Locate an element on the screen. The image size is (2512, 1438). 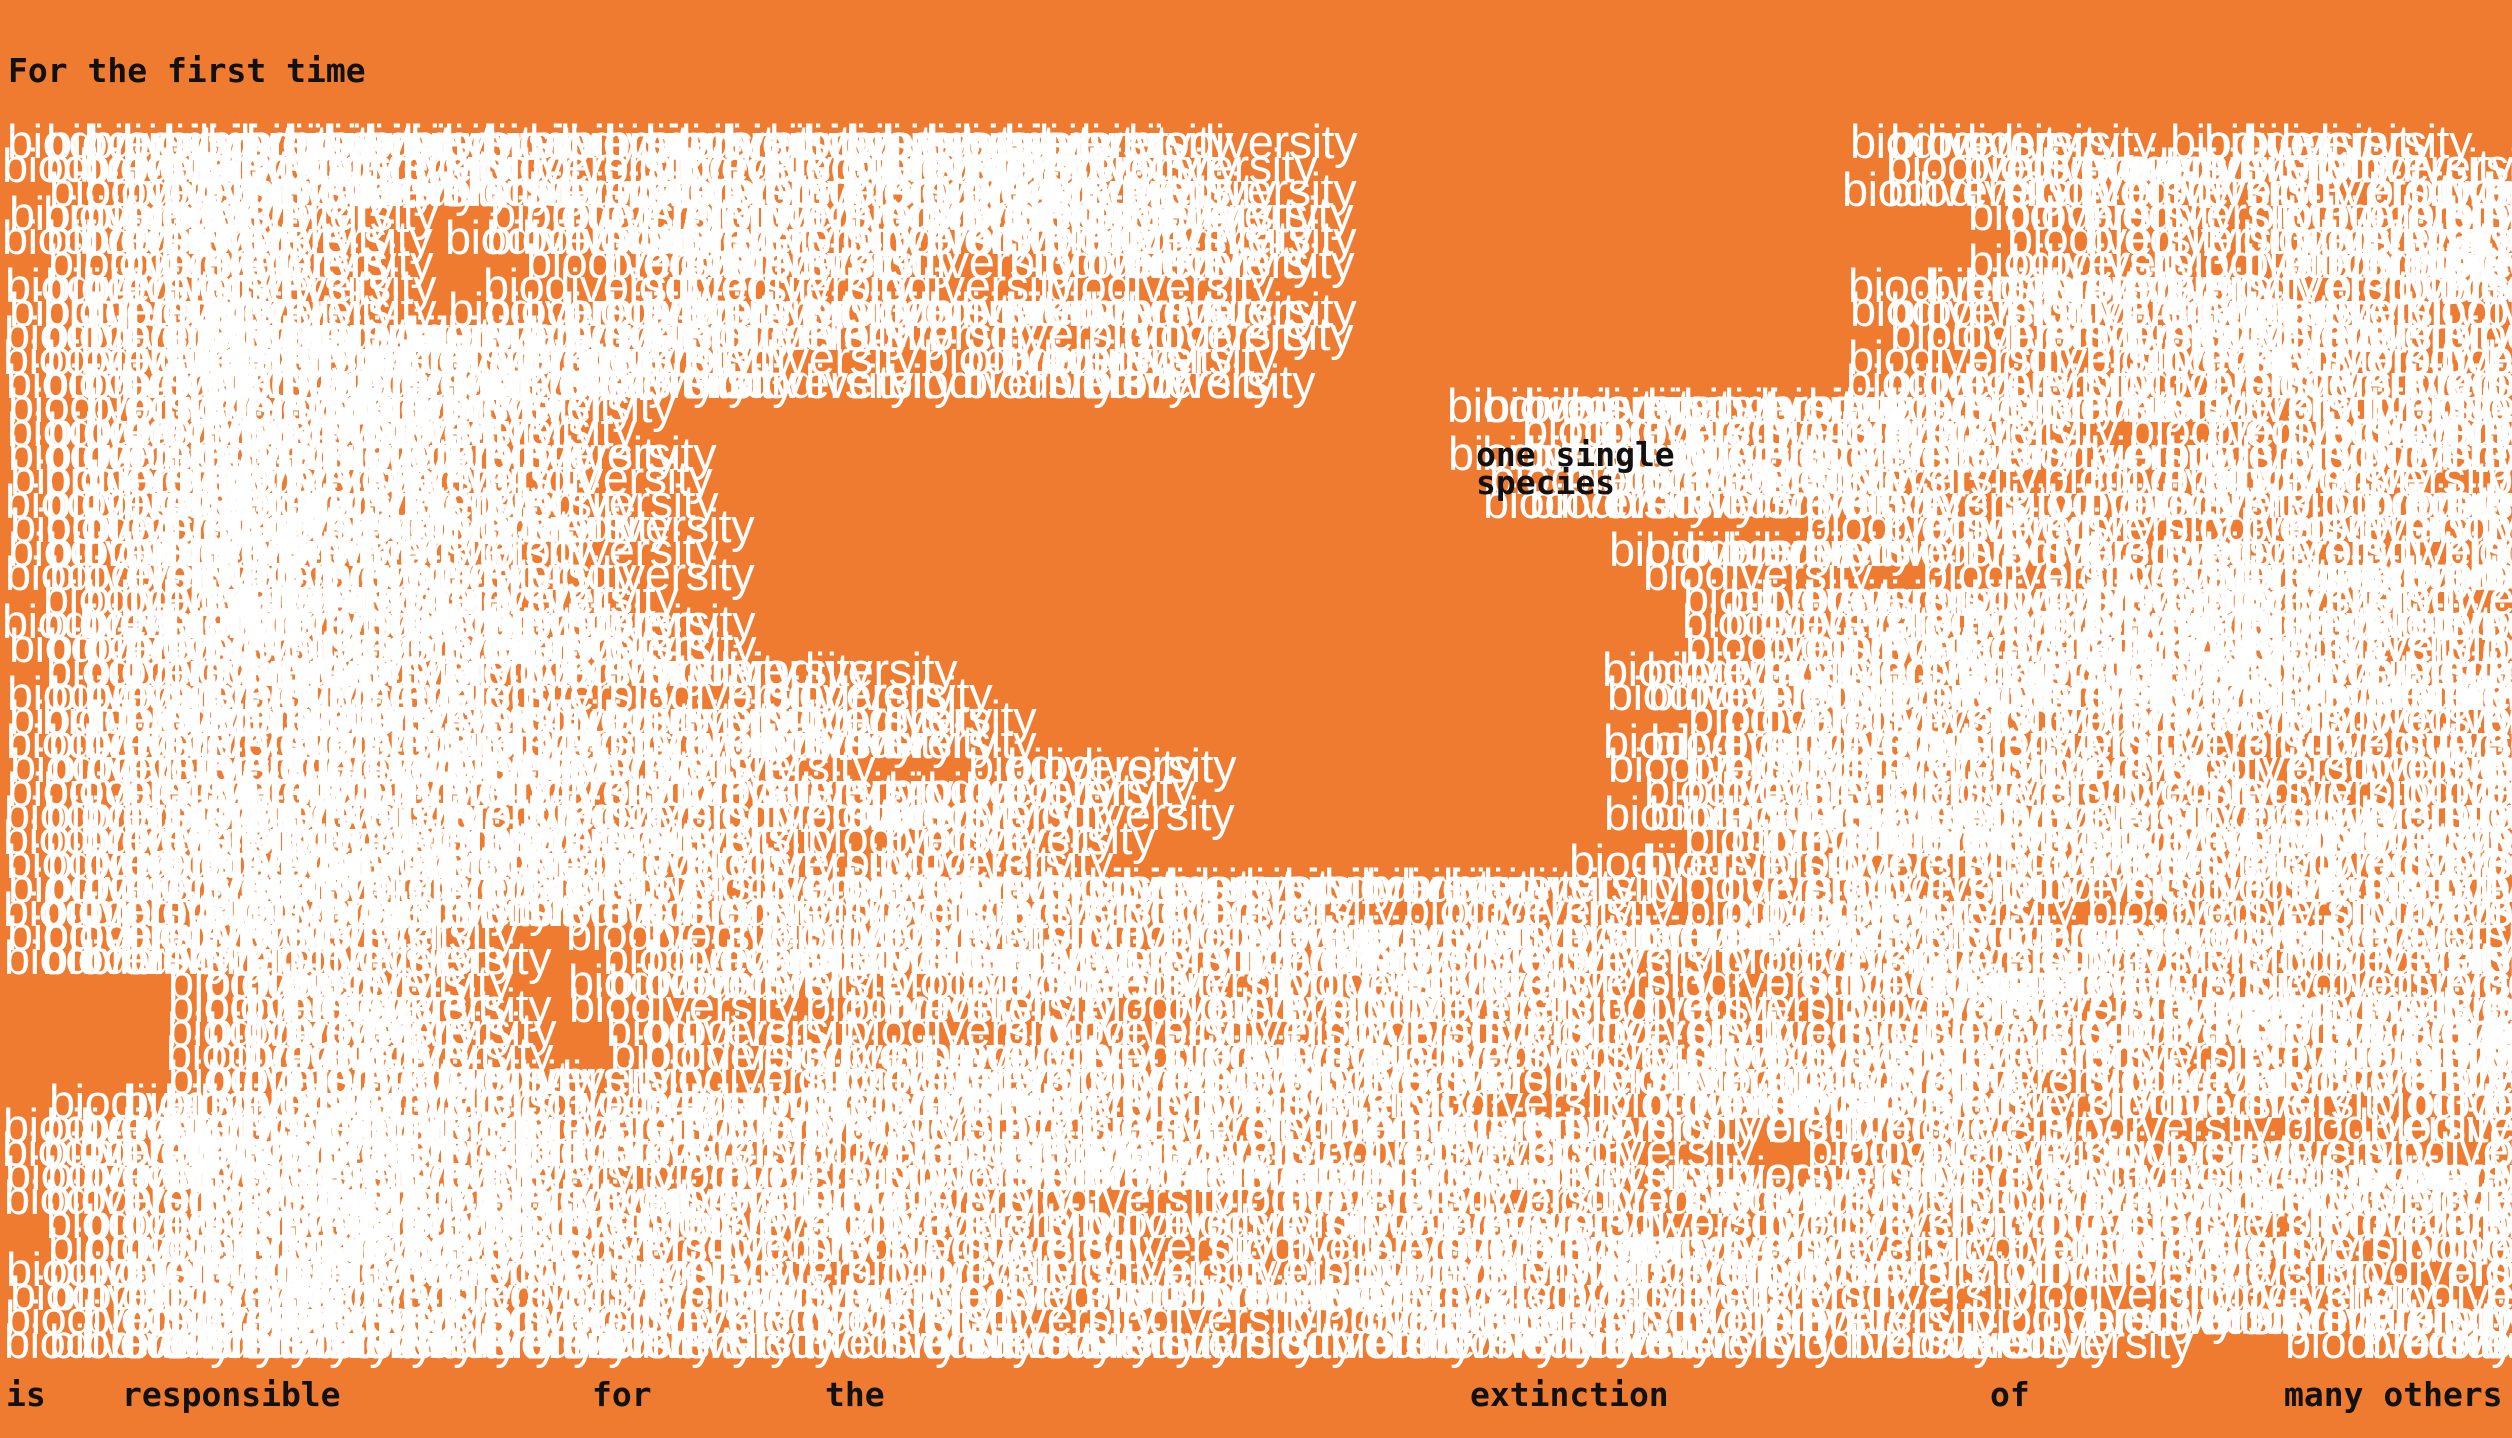
footer-word-the: the is located at coordinates (855, 1394).